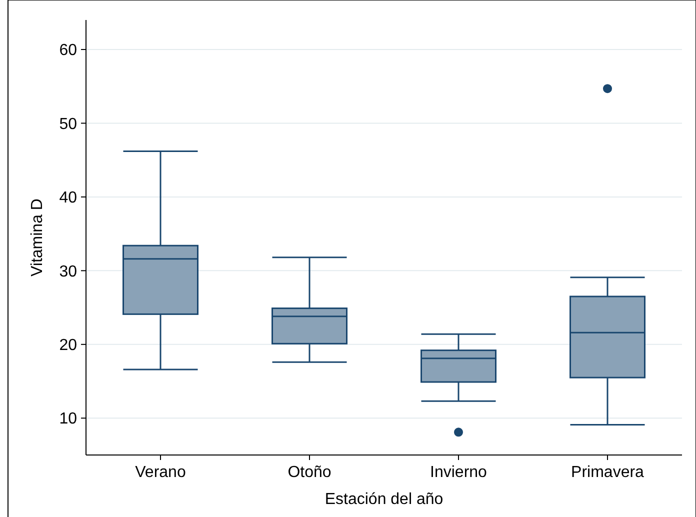 Image resolution: width=696 pixels, height=517 pixels. I want to click on y-tick-label: 50, so click(68, 124).